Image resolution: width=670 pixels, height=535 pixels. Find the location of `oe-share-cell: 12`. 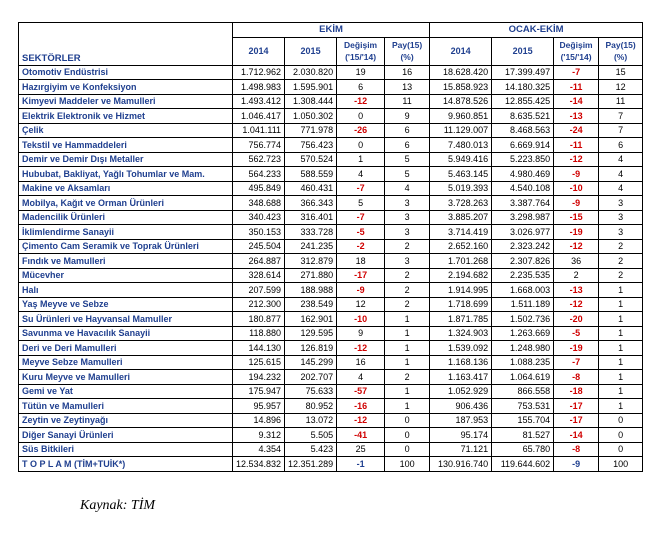

oe-share-cell: 12 is located at coordinates (621, 87).